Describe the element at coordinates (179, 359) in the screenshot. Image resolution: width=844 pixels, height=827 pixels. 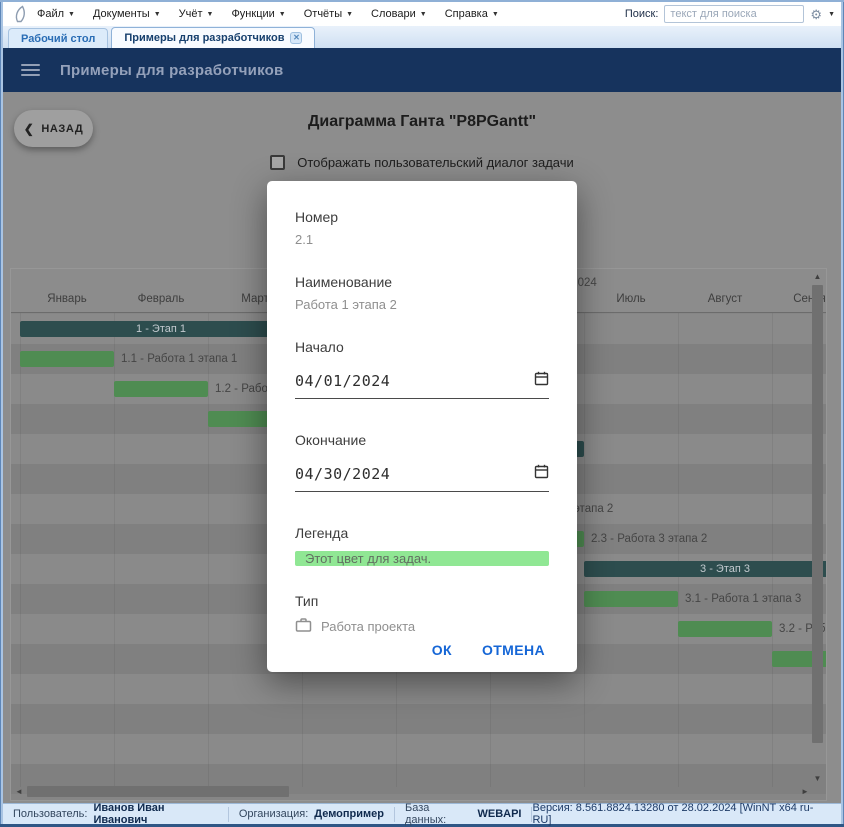
I see `gantt-bar-label: 1.1 - Работа 1 этапа 1` at that location.